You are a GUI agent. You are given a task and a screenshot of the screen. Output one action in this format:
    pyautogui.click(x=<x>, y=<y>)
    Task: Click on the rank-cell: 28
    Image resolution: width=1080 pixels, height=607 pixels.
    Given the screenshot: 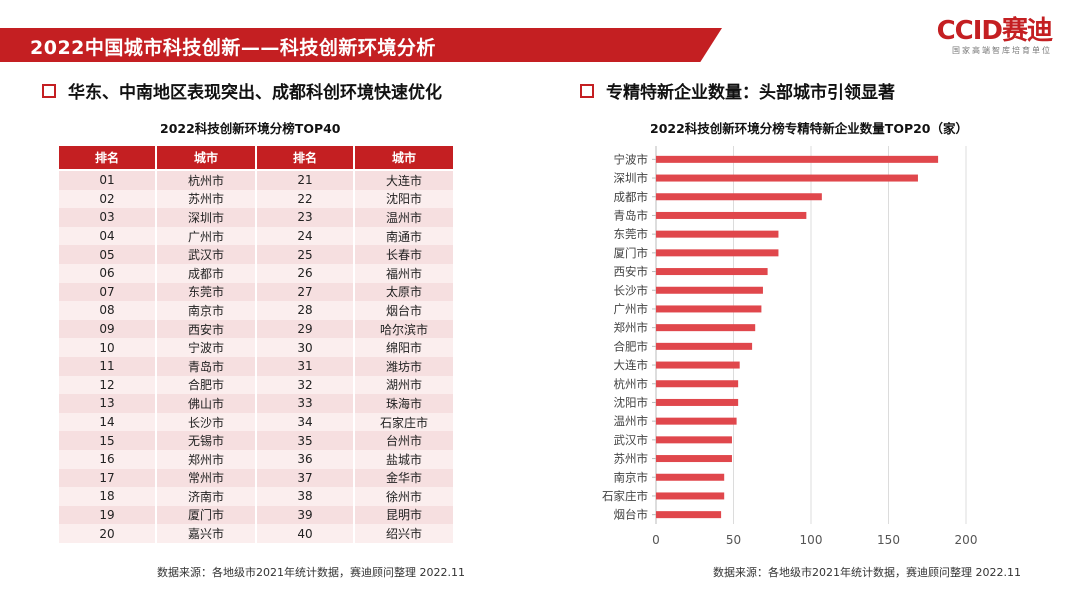 What is the action you would take?
    pyautogui.click(x=305, y=310)
    